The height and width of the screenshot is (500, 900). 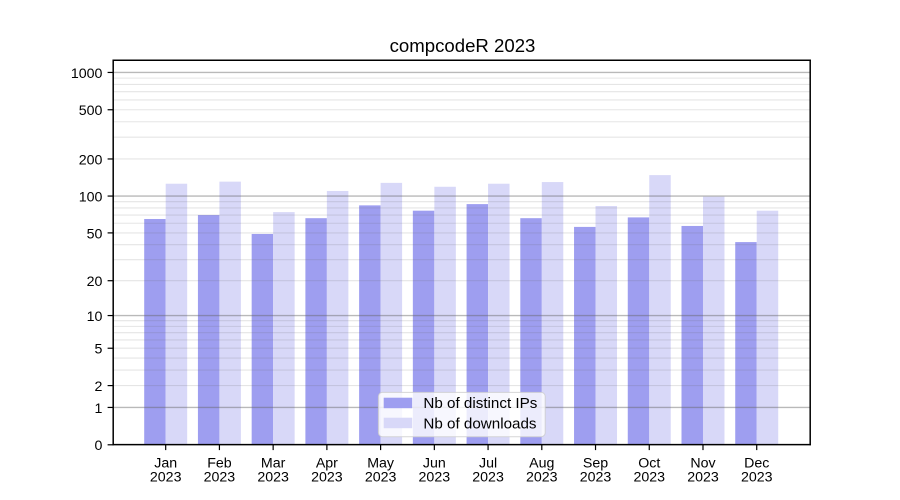 I want to click on svg-text: Nov, so click(x=703, y=463).